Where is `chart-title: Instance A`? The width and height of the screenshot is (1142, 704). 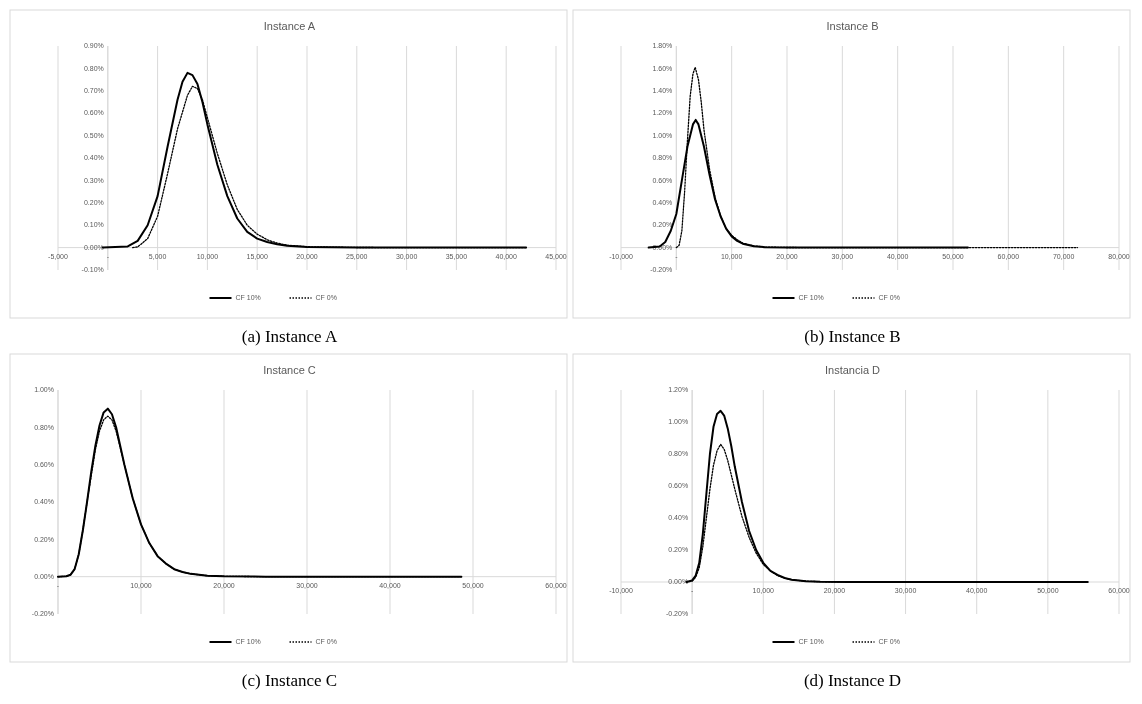 chart-title: Instance A is located at coordinates (289, 26).